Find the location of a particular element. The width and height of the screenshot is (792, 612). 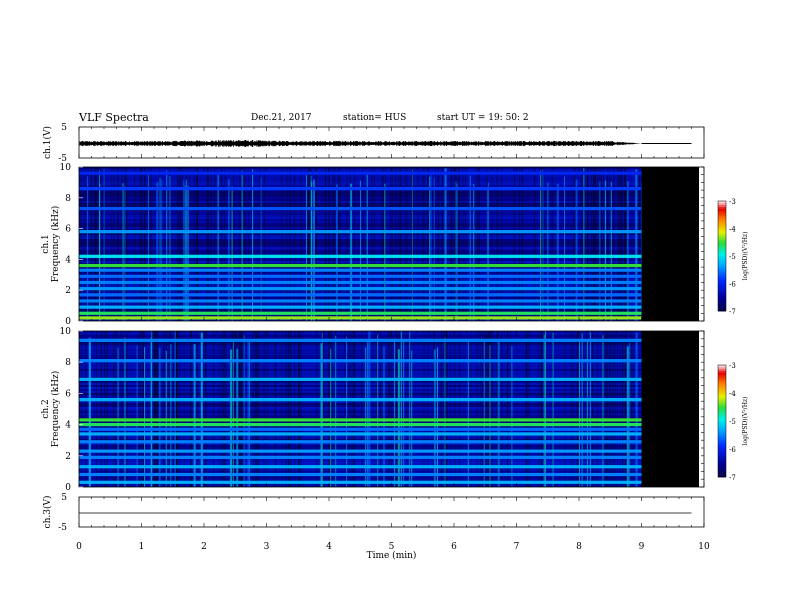

x-axis-label: Time (min) is located at coordinates (392, 555).